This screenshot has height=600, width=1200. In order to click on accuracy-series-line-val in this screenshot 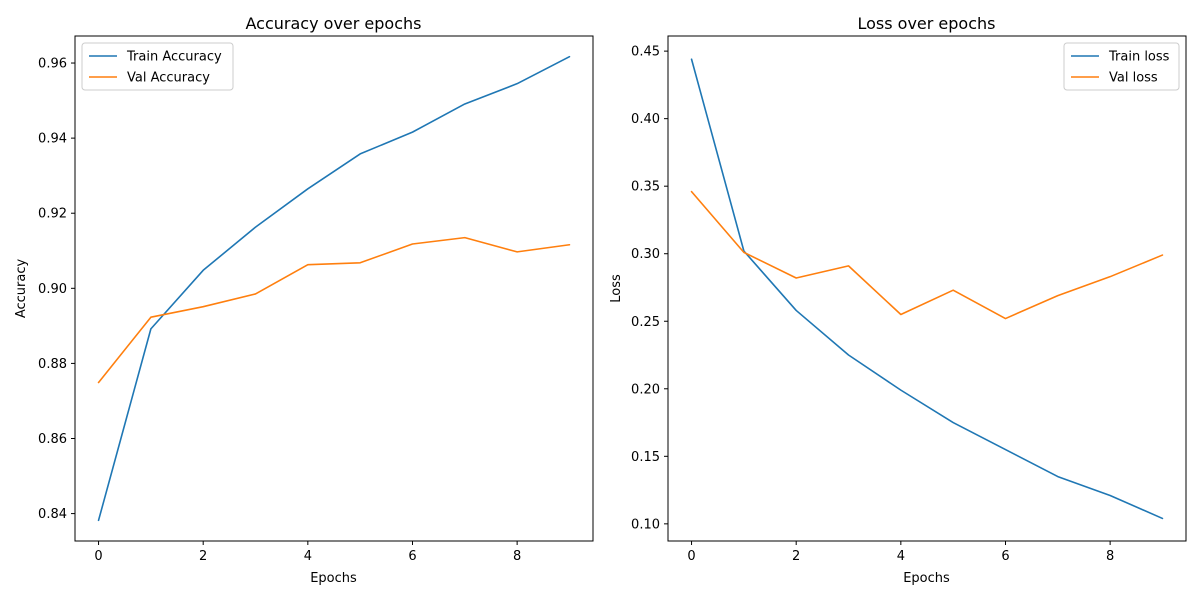, I will do `click(334, 310)`.